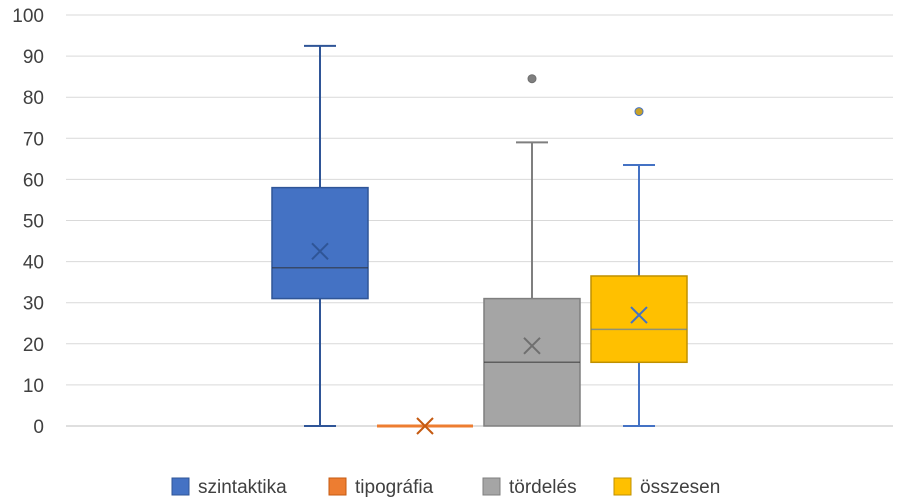 The height and width of the screenshot is (503, 899). Describe the element at coordinates (33, 386) in the screenshot. I see `y-tick-label: 10` at that location.